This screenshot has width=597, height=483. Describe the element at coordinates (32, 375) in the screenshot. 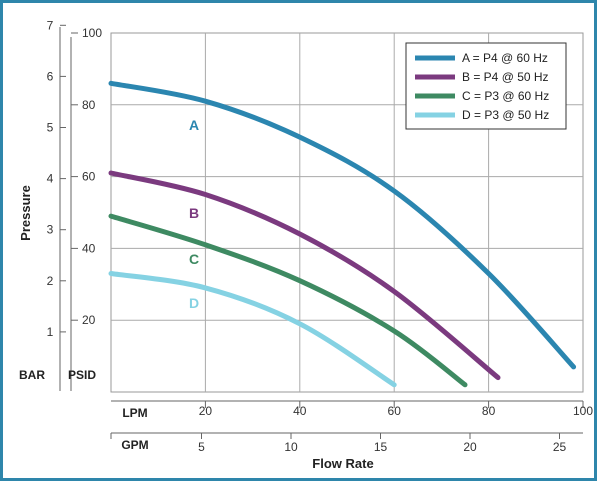

I see `bar-unit-label: BAR` at that location.